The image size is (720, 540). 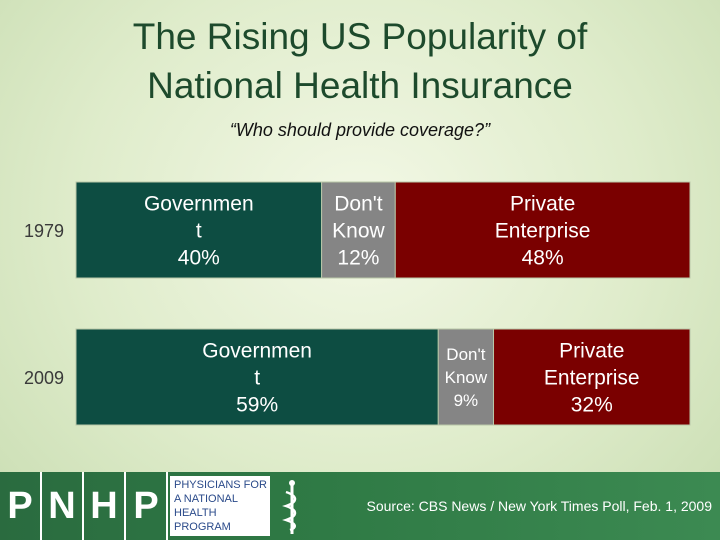 What do you see at coordinates (220, 506) in the screenshot?
I see `pnhp-logo-text: PHYSICIANS FOR A NATIONAL HEALTH PROGRAM` at bounding box center [220, 506].